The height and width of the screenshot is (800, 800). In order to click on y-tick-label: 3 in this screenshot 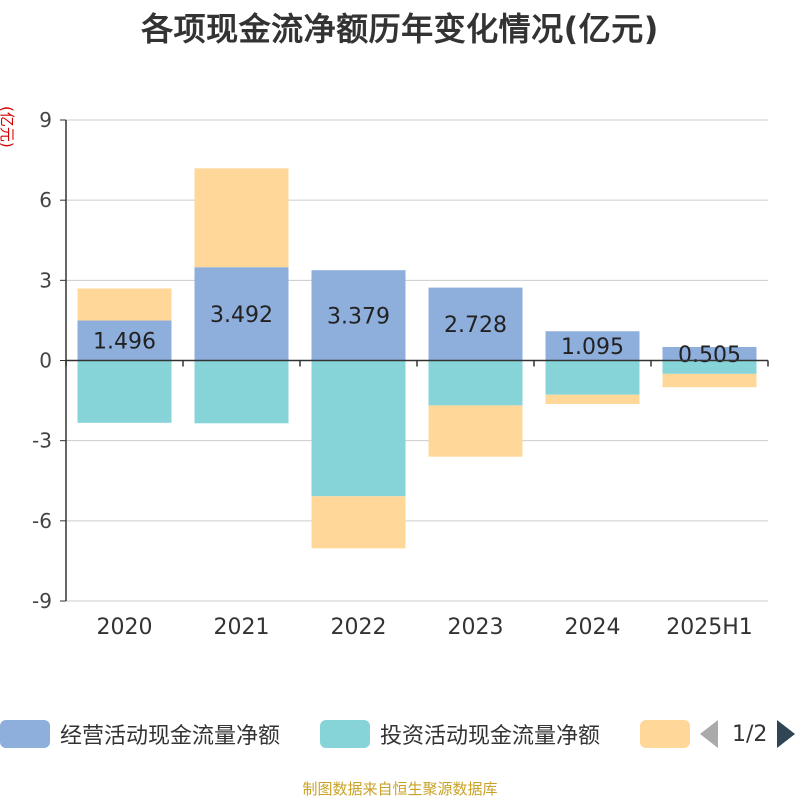, I will do `click(45, 280)`.